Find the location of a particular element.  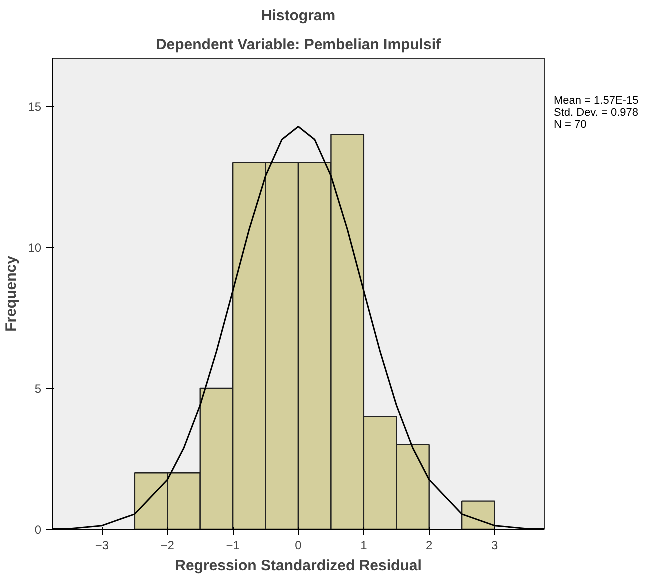

x-tick-label: 1 is located at coordinates (364, 545).